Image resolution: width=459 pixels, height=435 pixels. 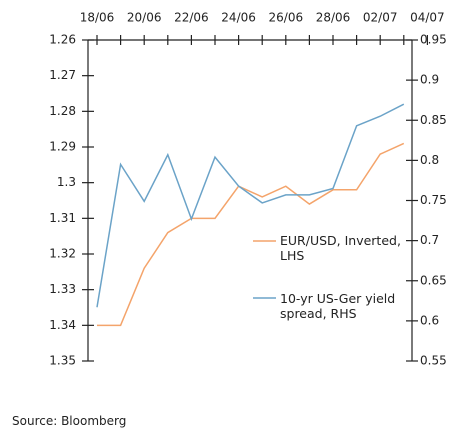 I want to click on y-tick-label: 1.28, so click(x=62, y=111).